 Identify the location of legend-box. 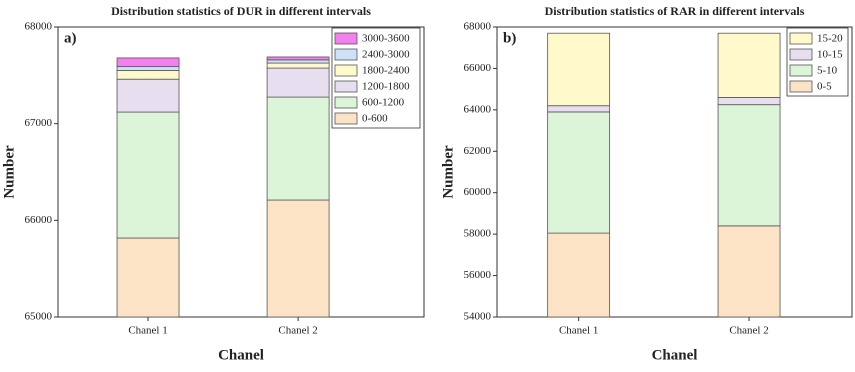
(376, 78).